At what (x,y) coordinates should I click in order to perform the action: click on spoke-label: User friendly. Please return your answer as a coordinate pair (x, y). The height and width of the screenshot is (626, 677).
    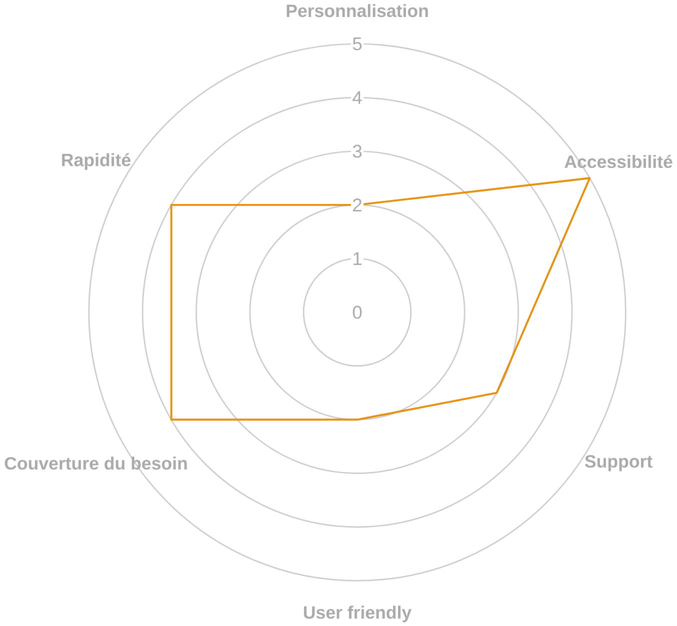
    Looking at the image, I should click on (358, 614).